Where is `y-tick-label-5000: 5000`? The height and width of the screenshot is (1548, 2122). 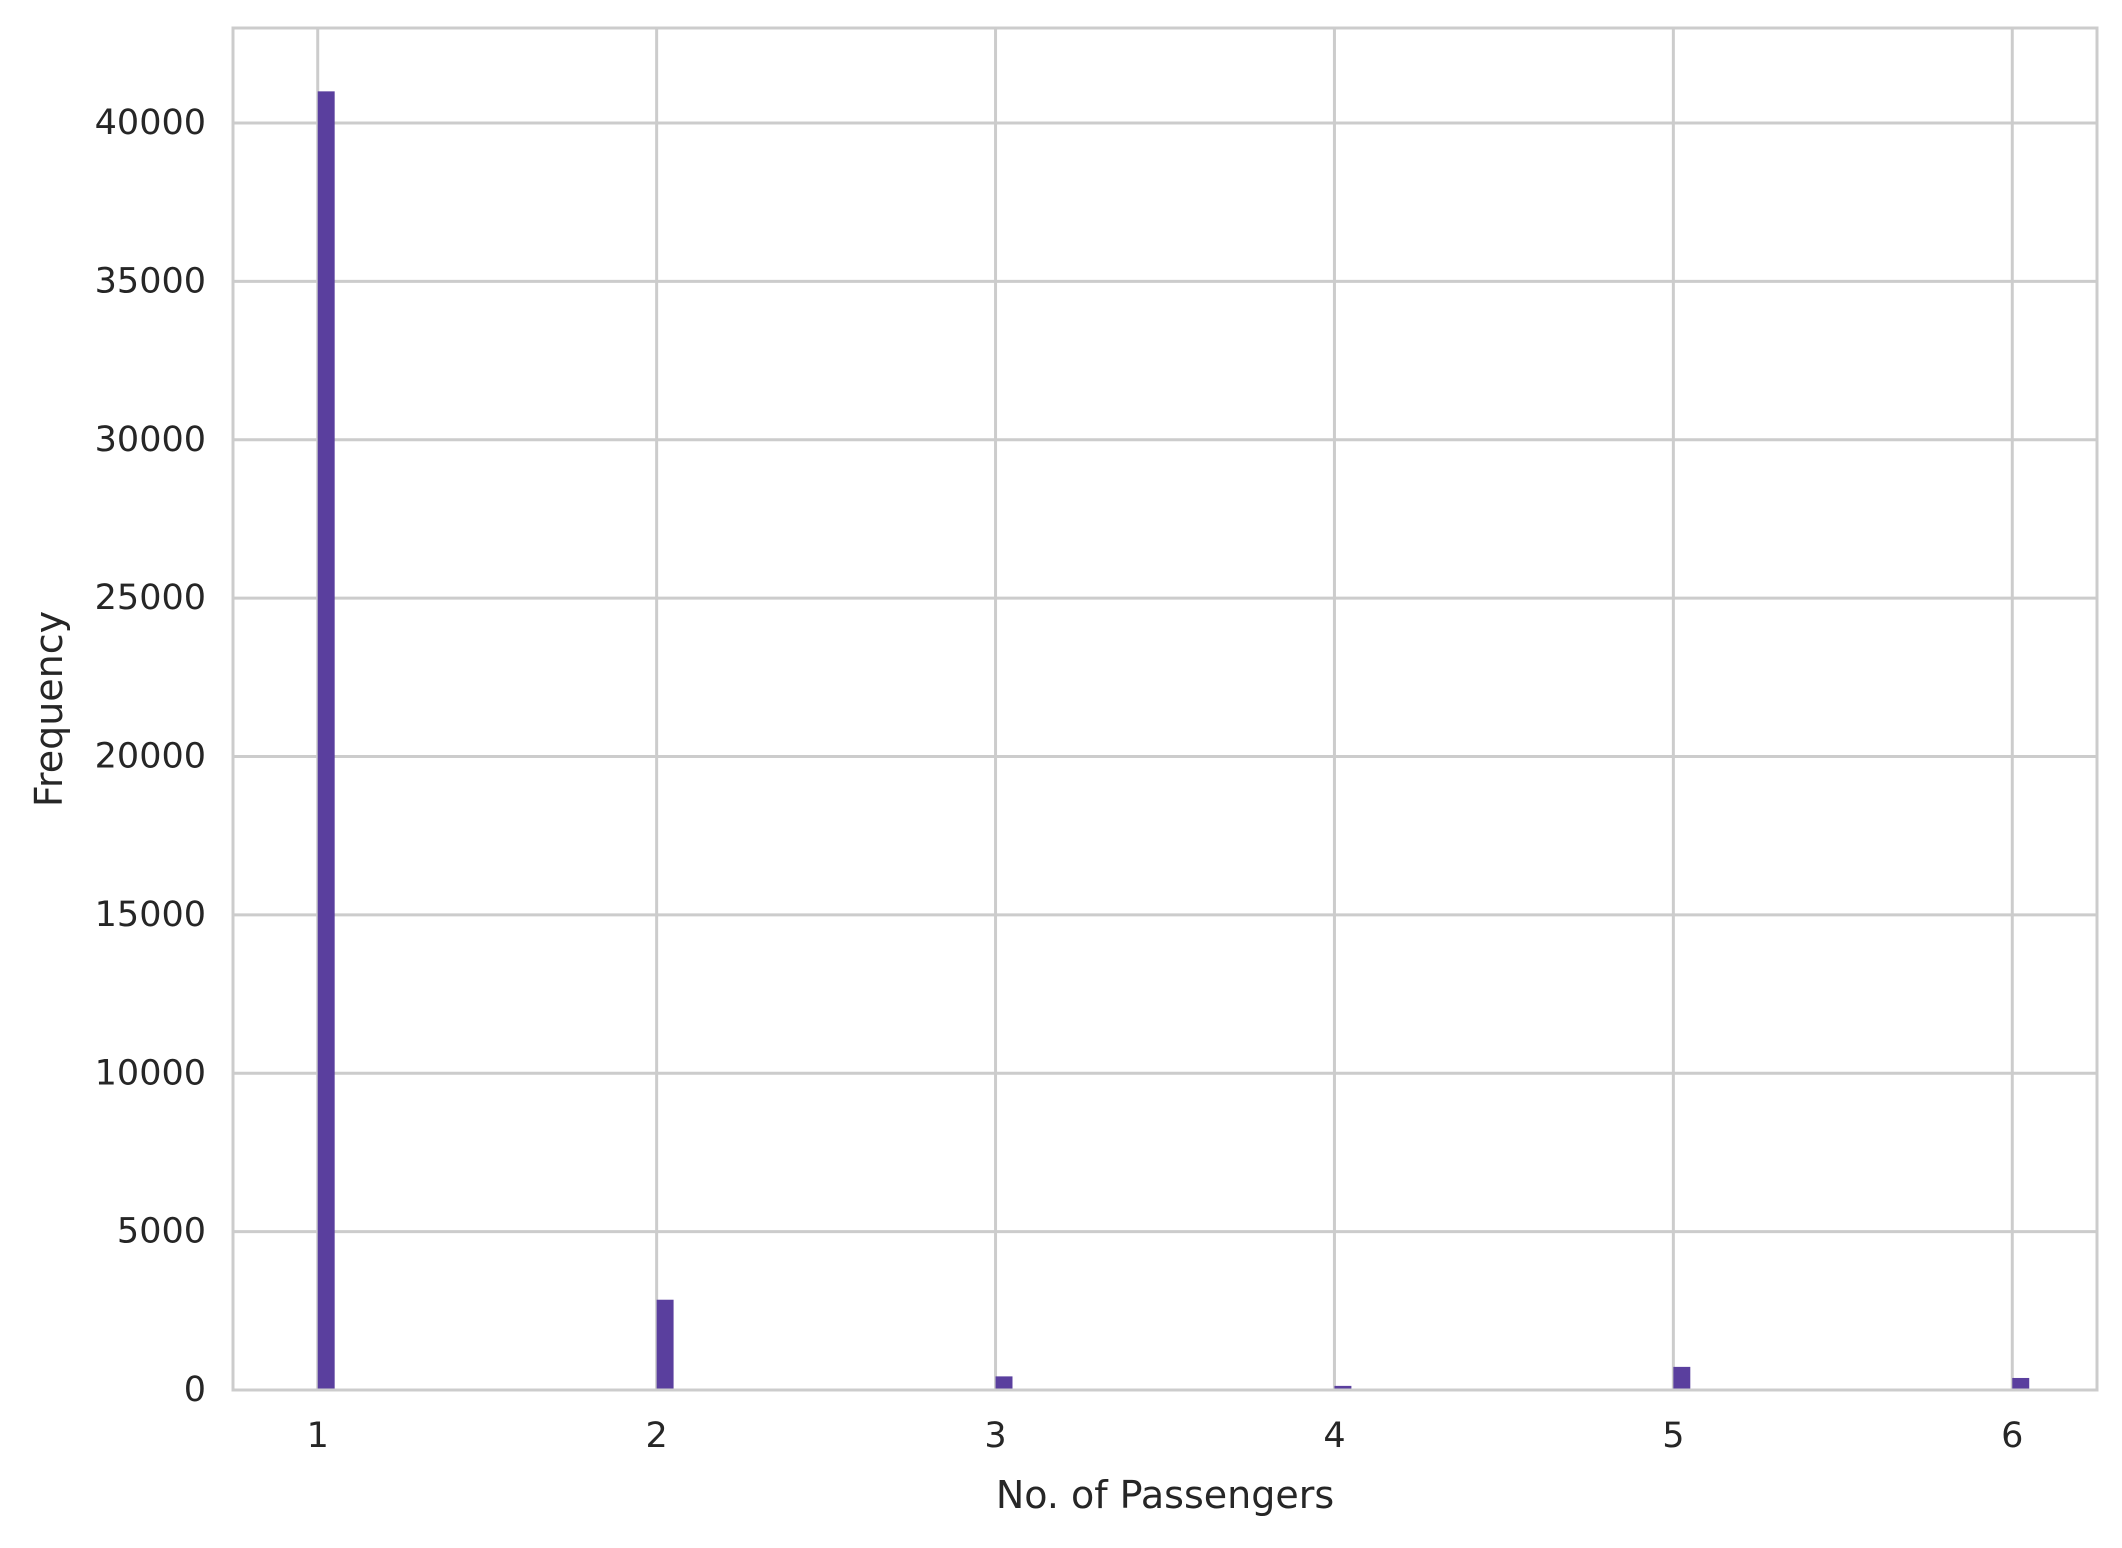
y-tick-label-5000: 5000 is located at coordinates (161, 1232).